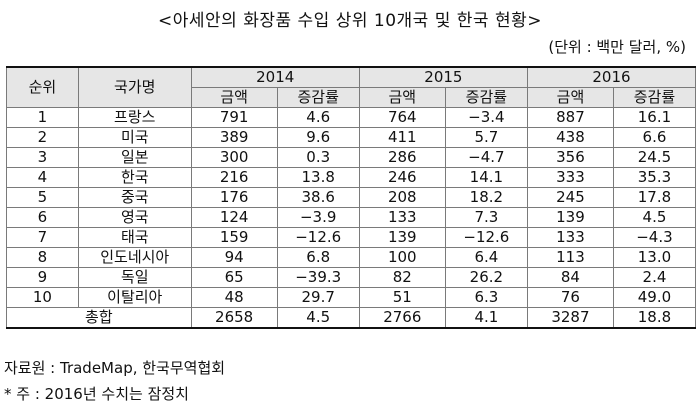 The height and width of the screenshot is (411, 700). I want to click on table-row: 6 영국 124 −3.9 133 7.3 139 4.5, so click(351, 217).